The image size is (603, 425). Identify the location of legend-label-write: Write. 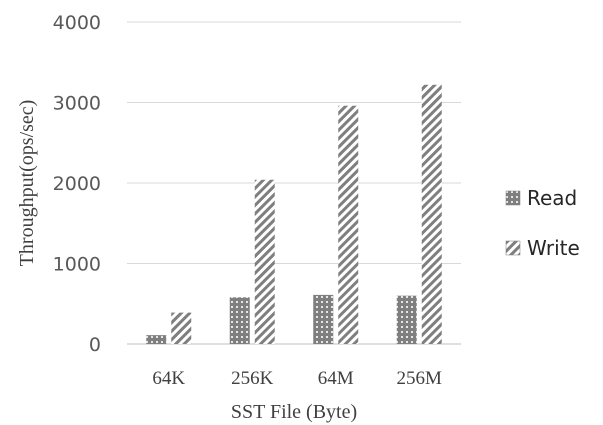
(553, 248).